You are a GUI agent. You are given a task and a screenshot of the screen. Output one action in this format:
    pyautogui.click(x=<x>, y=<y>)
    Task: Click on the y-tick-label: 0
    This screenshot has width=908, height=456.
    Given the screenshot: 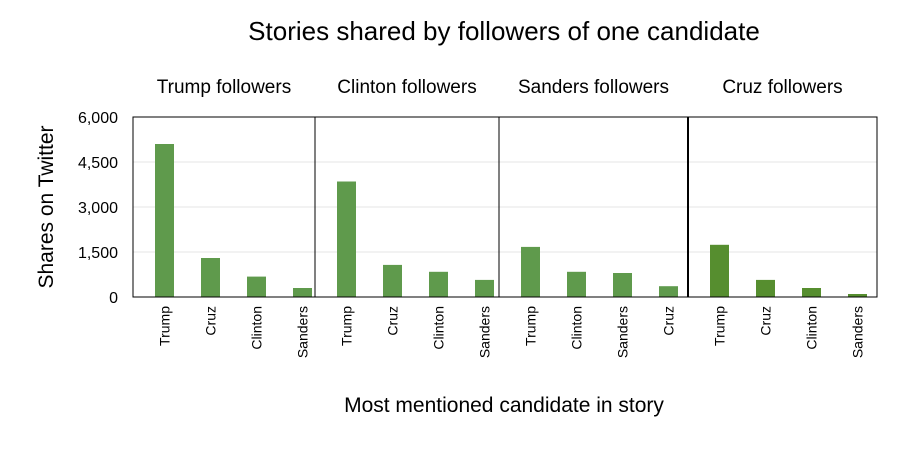 What is the action you would take?
    pyautogui.click(x=113, y=298)
    